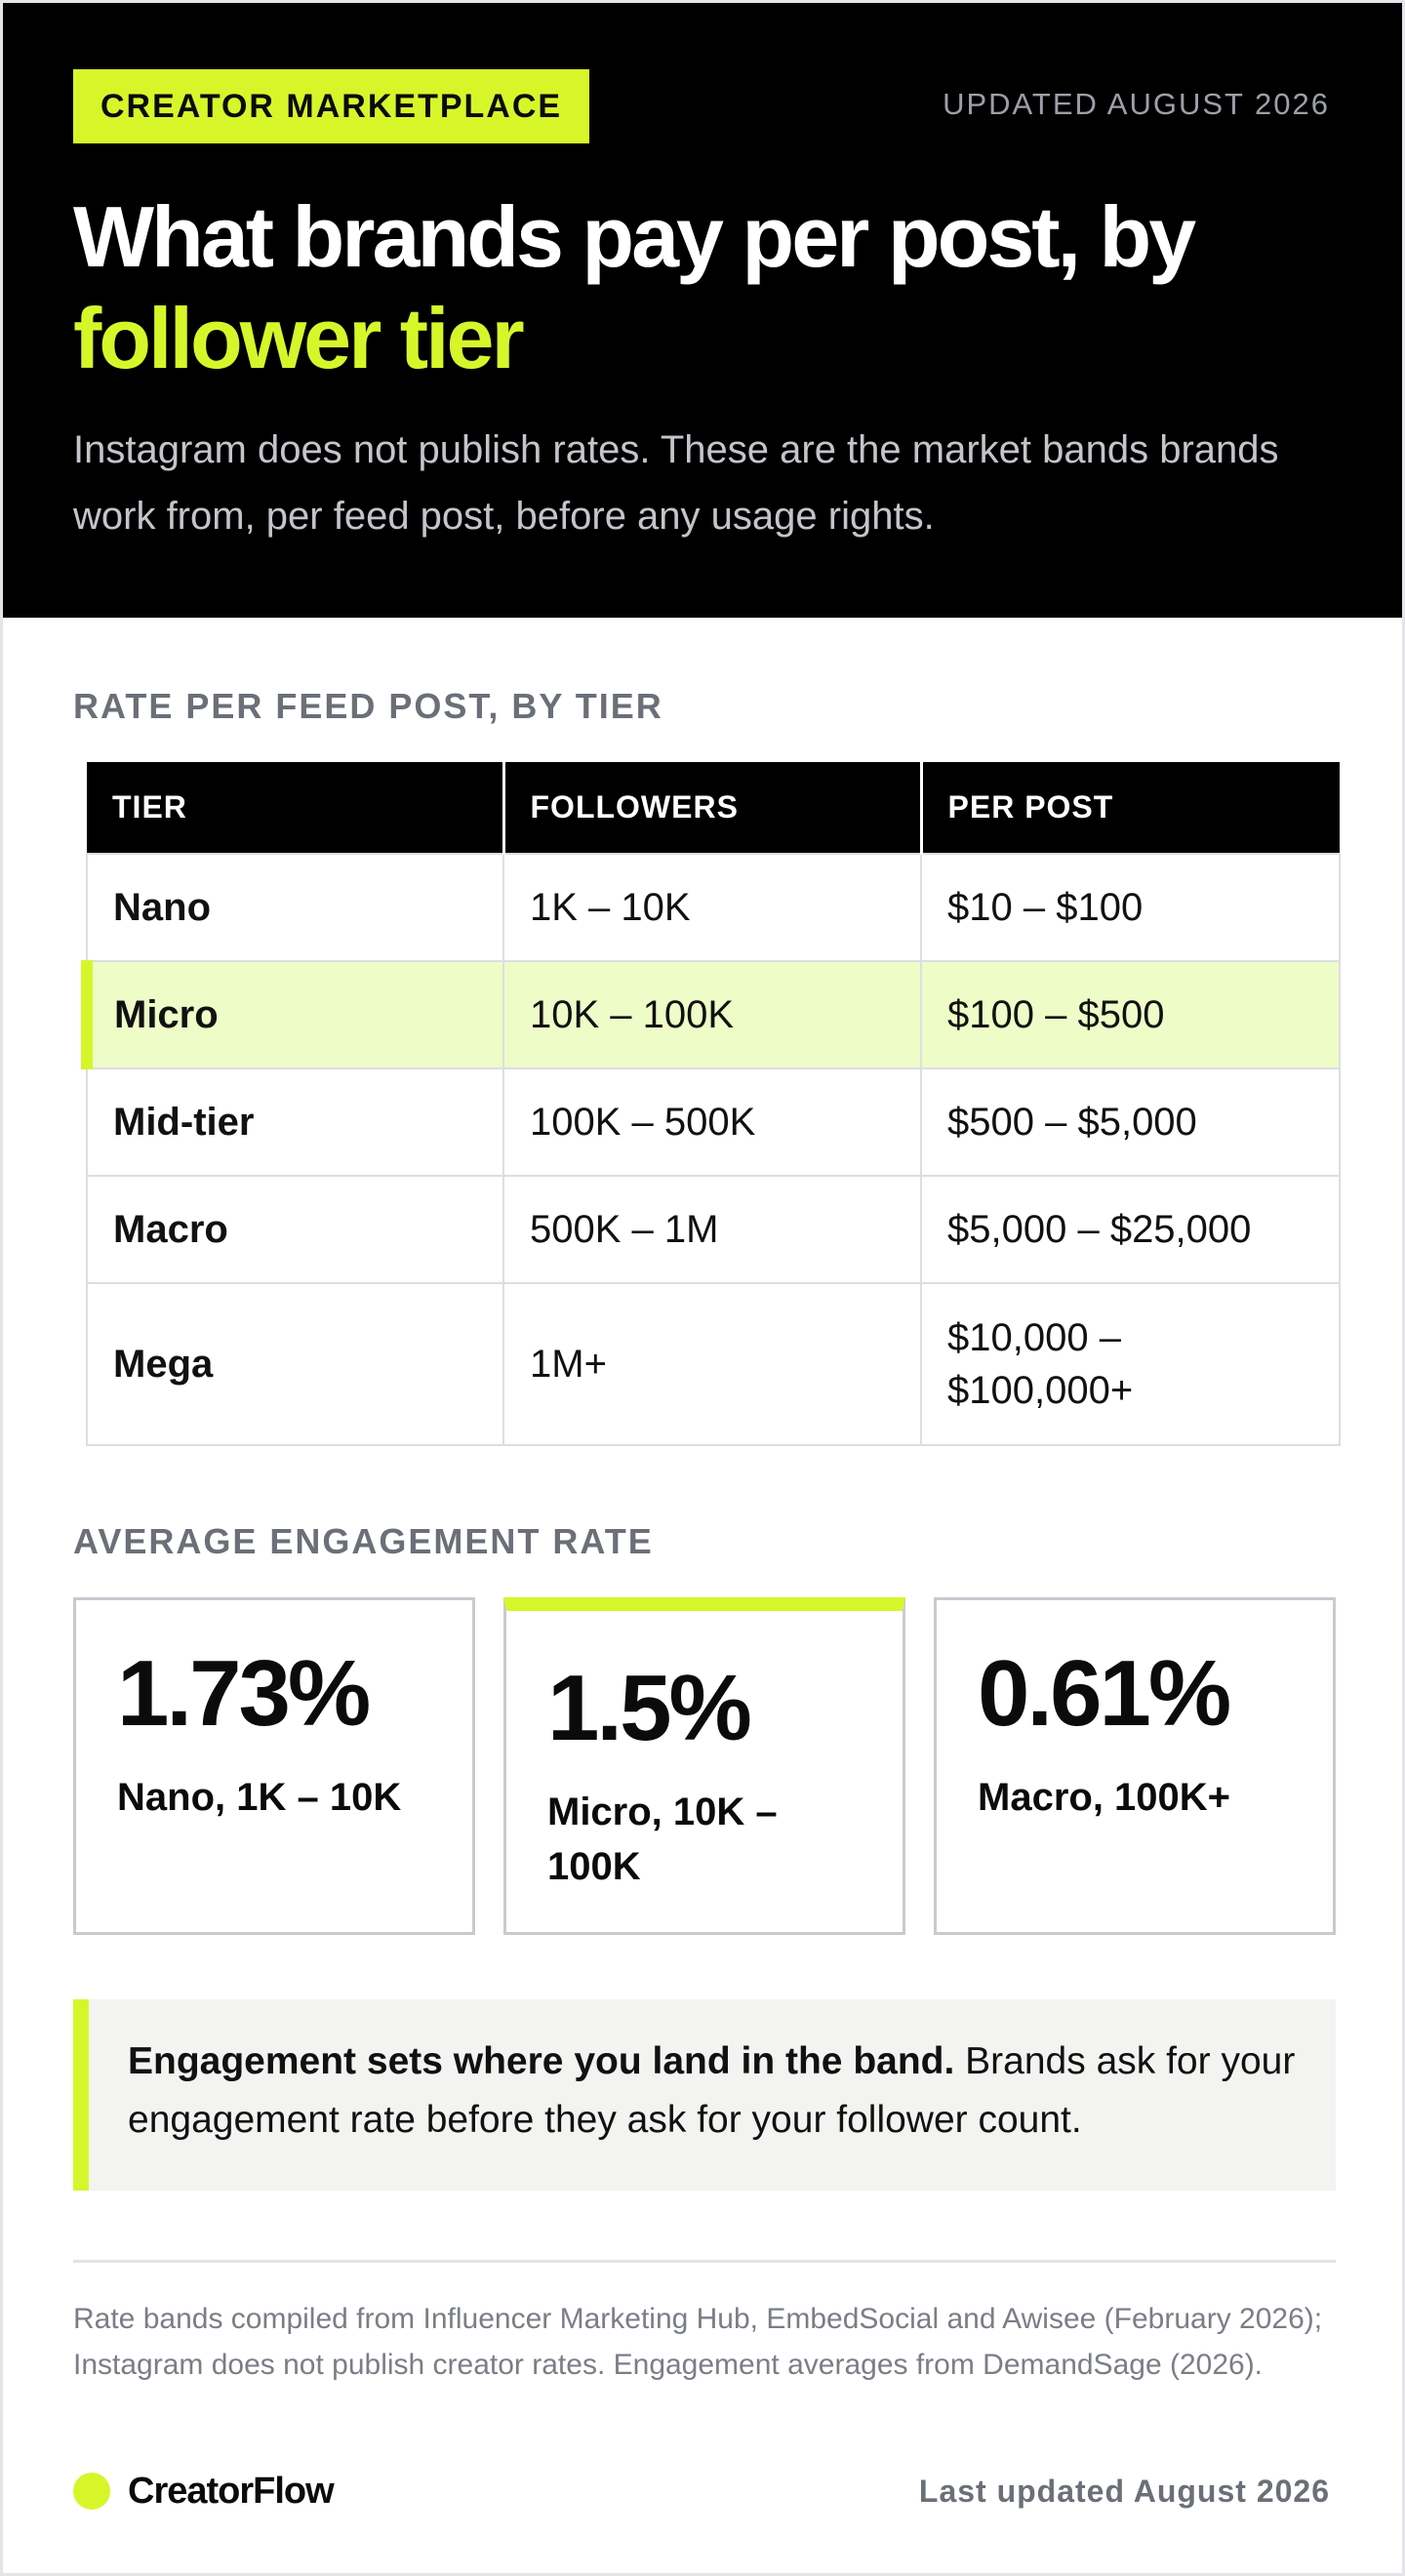 This screenshot has width=1405, height=2576. Describe the element at coordinates (295, 808) in the screenshot. I see `column-header-tier: TIER` at that location.